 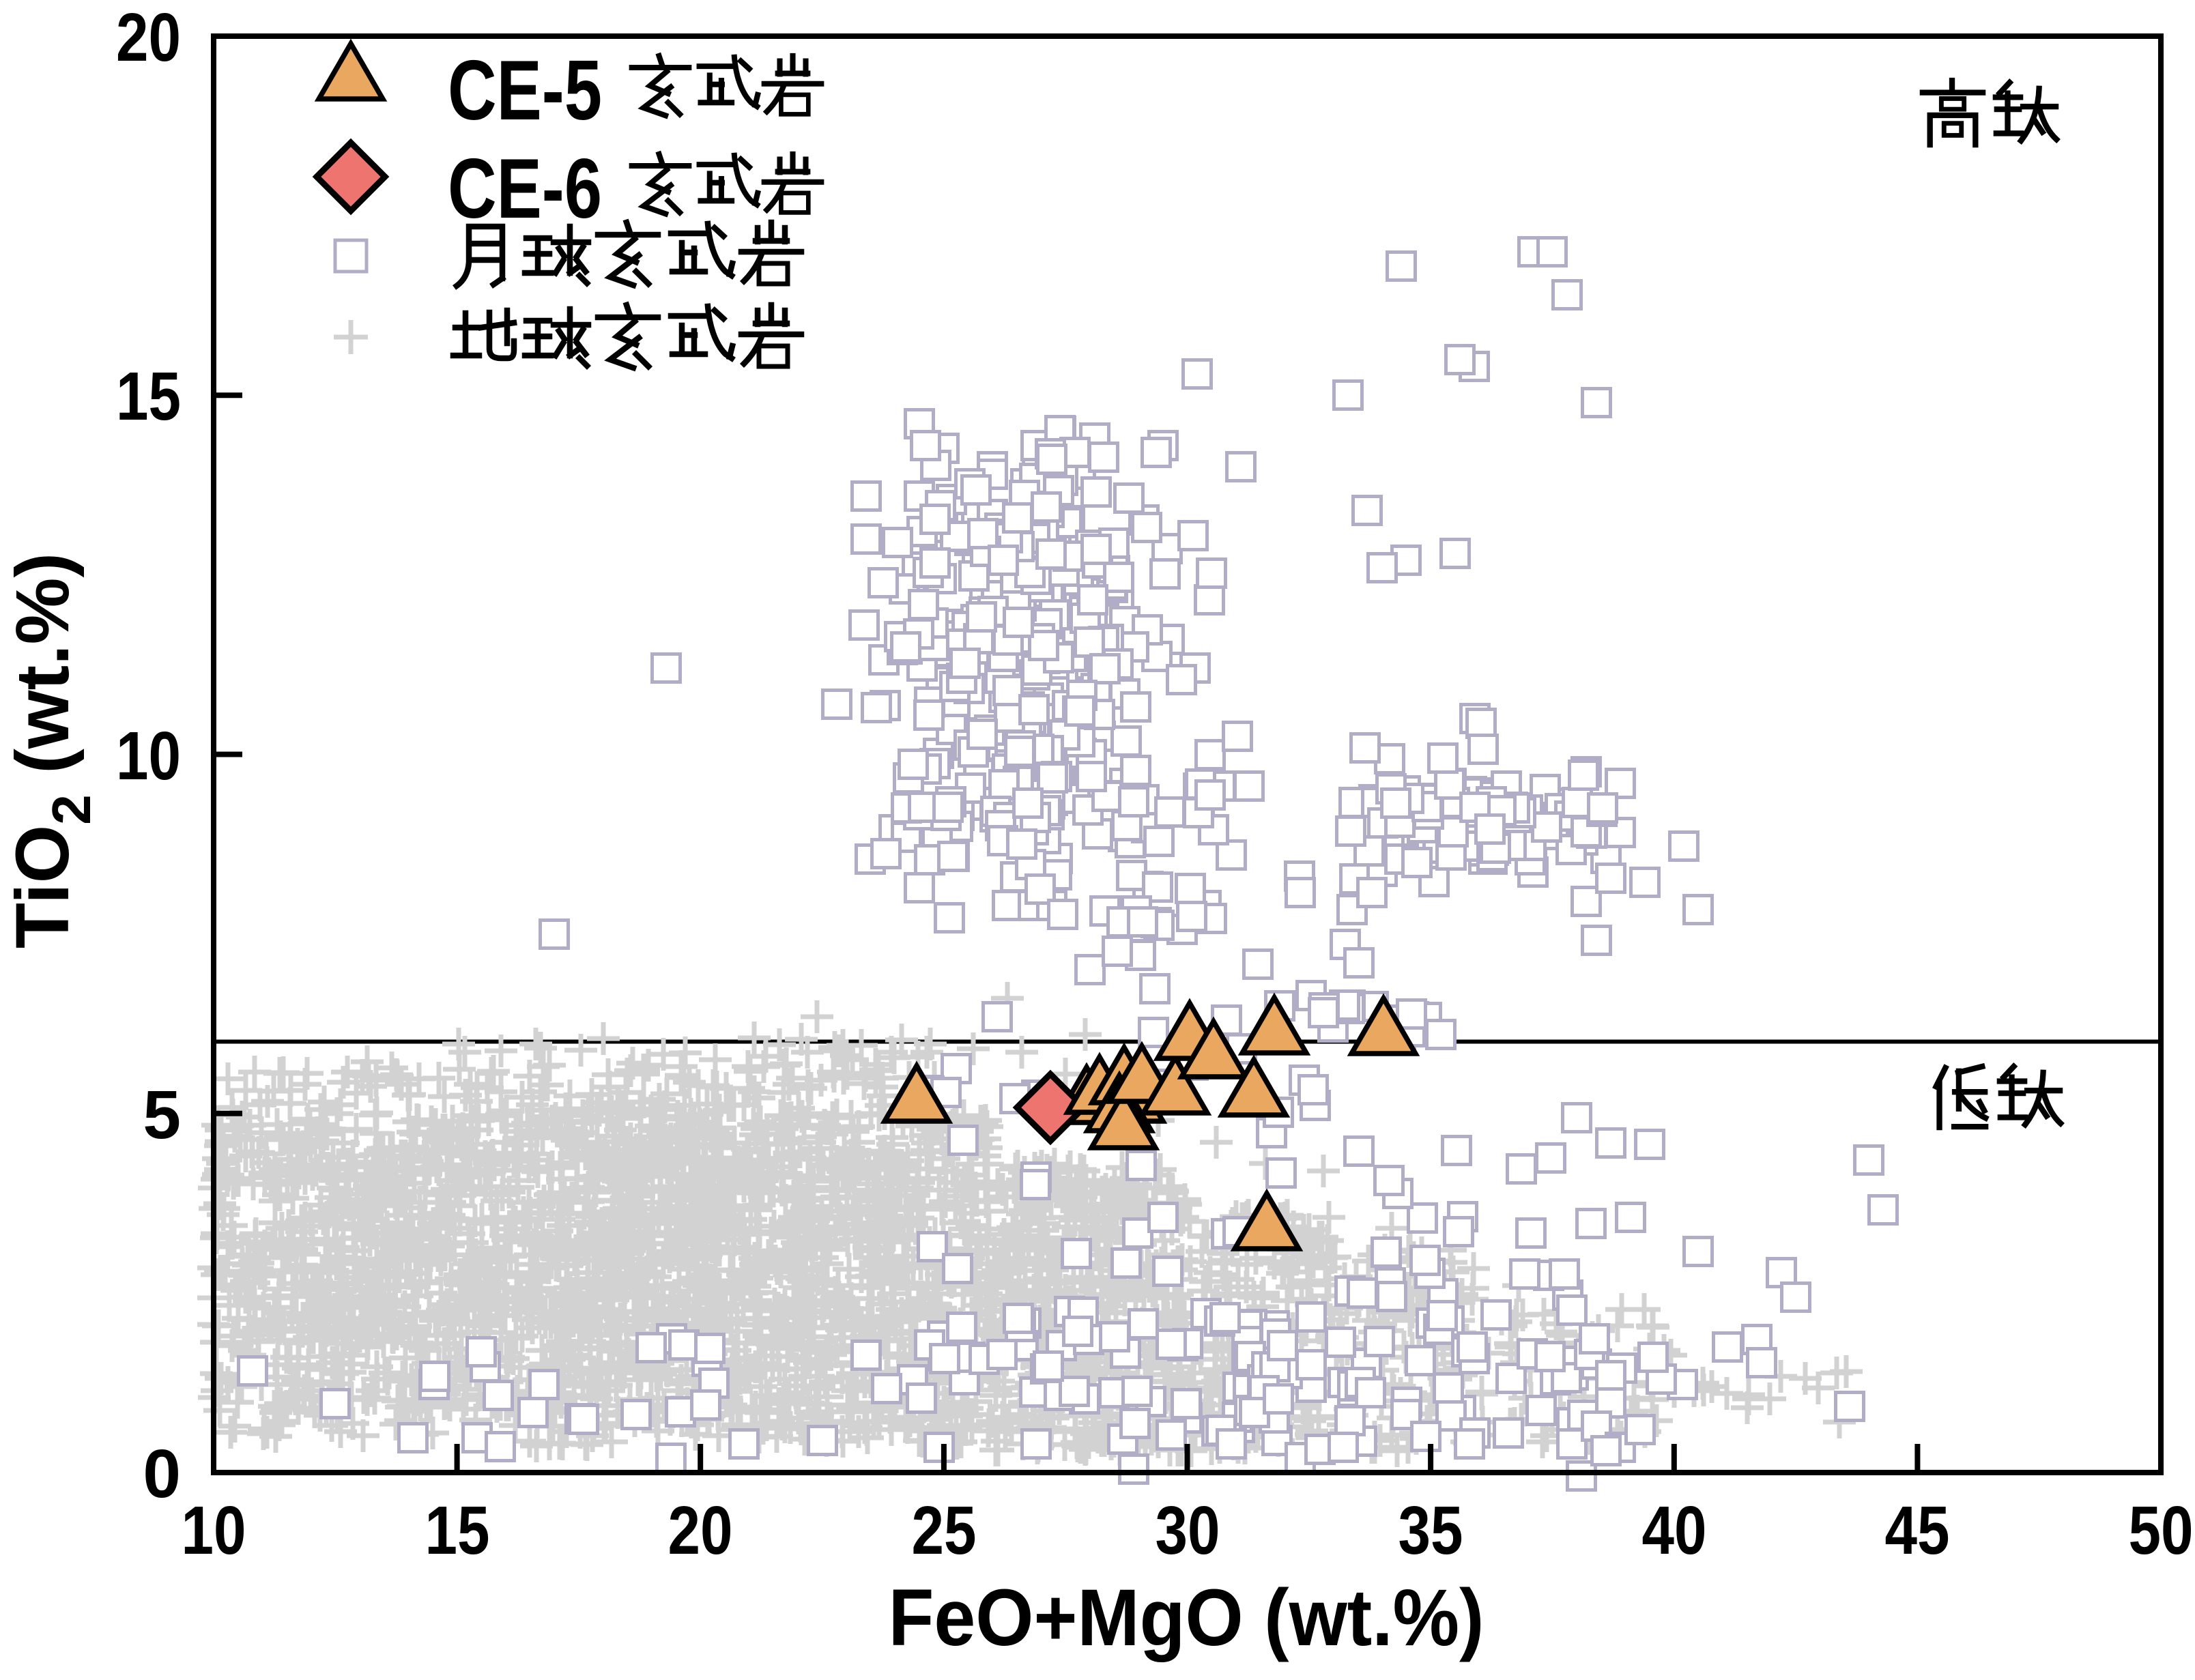 I want to click on svg-text: 50, so click(x=2162, y=1530).